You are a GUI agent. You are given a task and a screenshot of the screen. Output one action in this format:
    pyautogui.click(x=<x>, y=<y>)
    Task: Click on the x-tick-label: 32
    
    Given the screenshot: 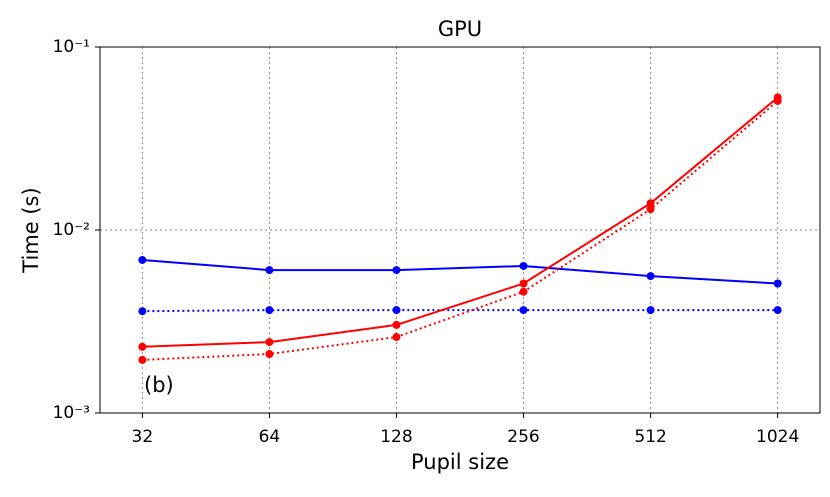 What is the action you would take?
    pyautogui.click(x=143, y=437)
    